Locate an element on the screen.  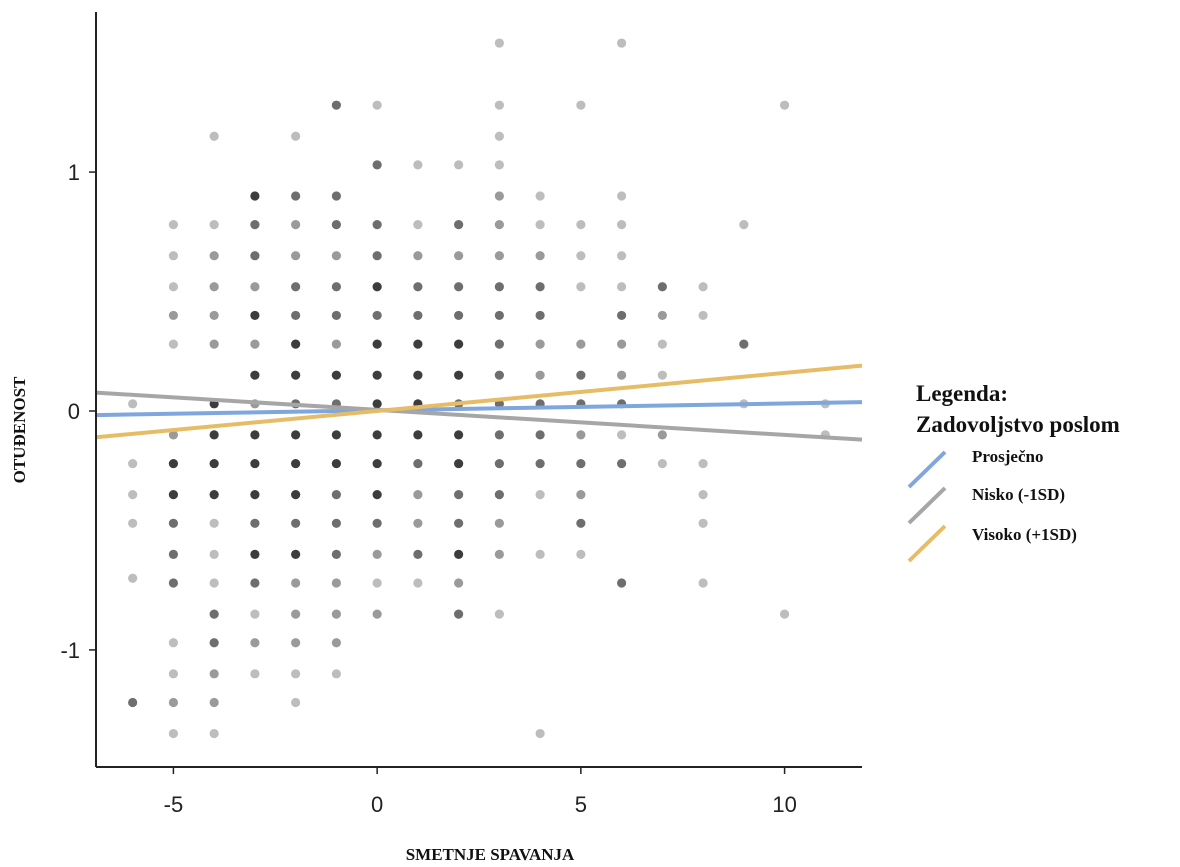
x-tick-label: 0 is located at coordinates (377, 804).